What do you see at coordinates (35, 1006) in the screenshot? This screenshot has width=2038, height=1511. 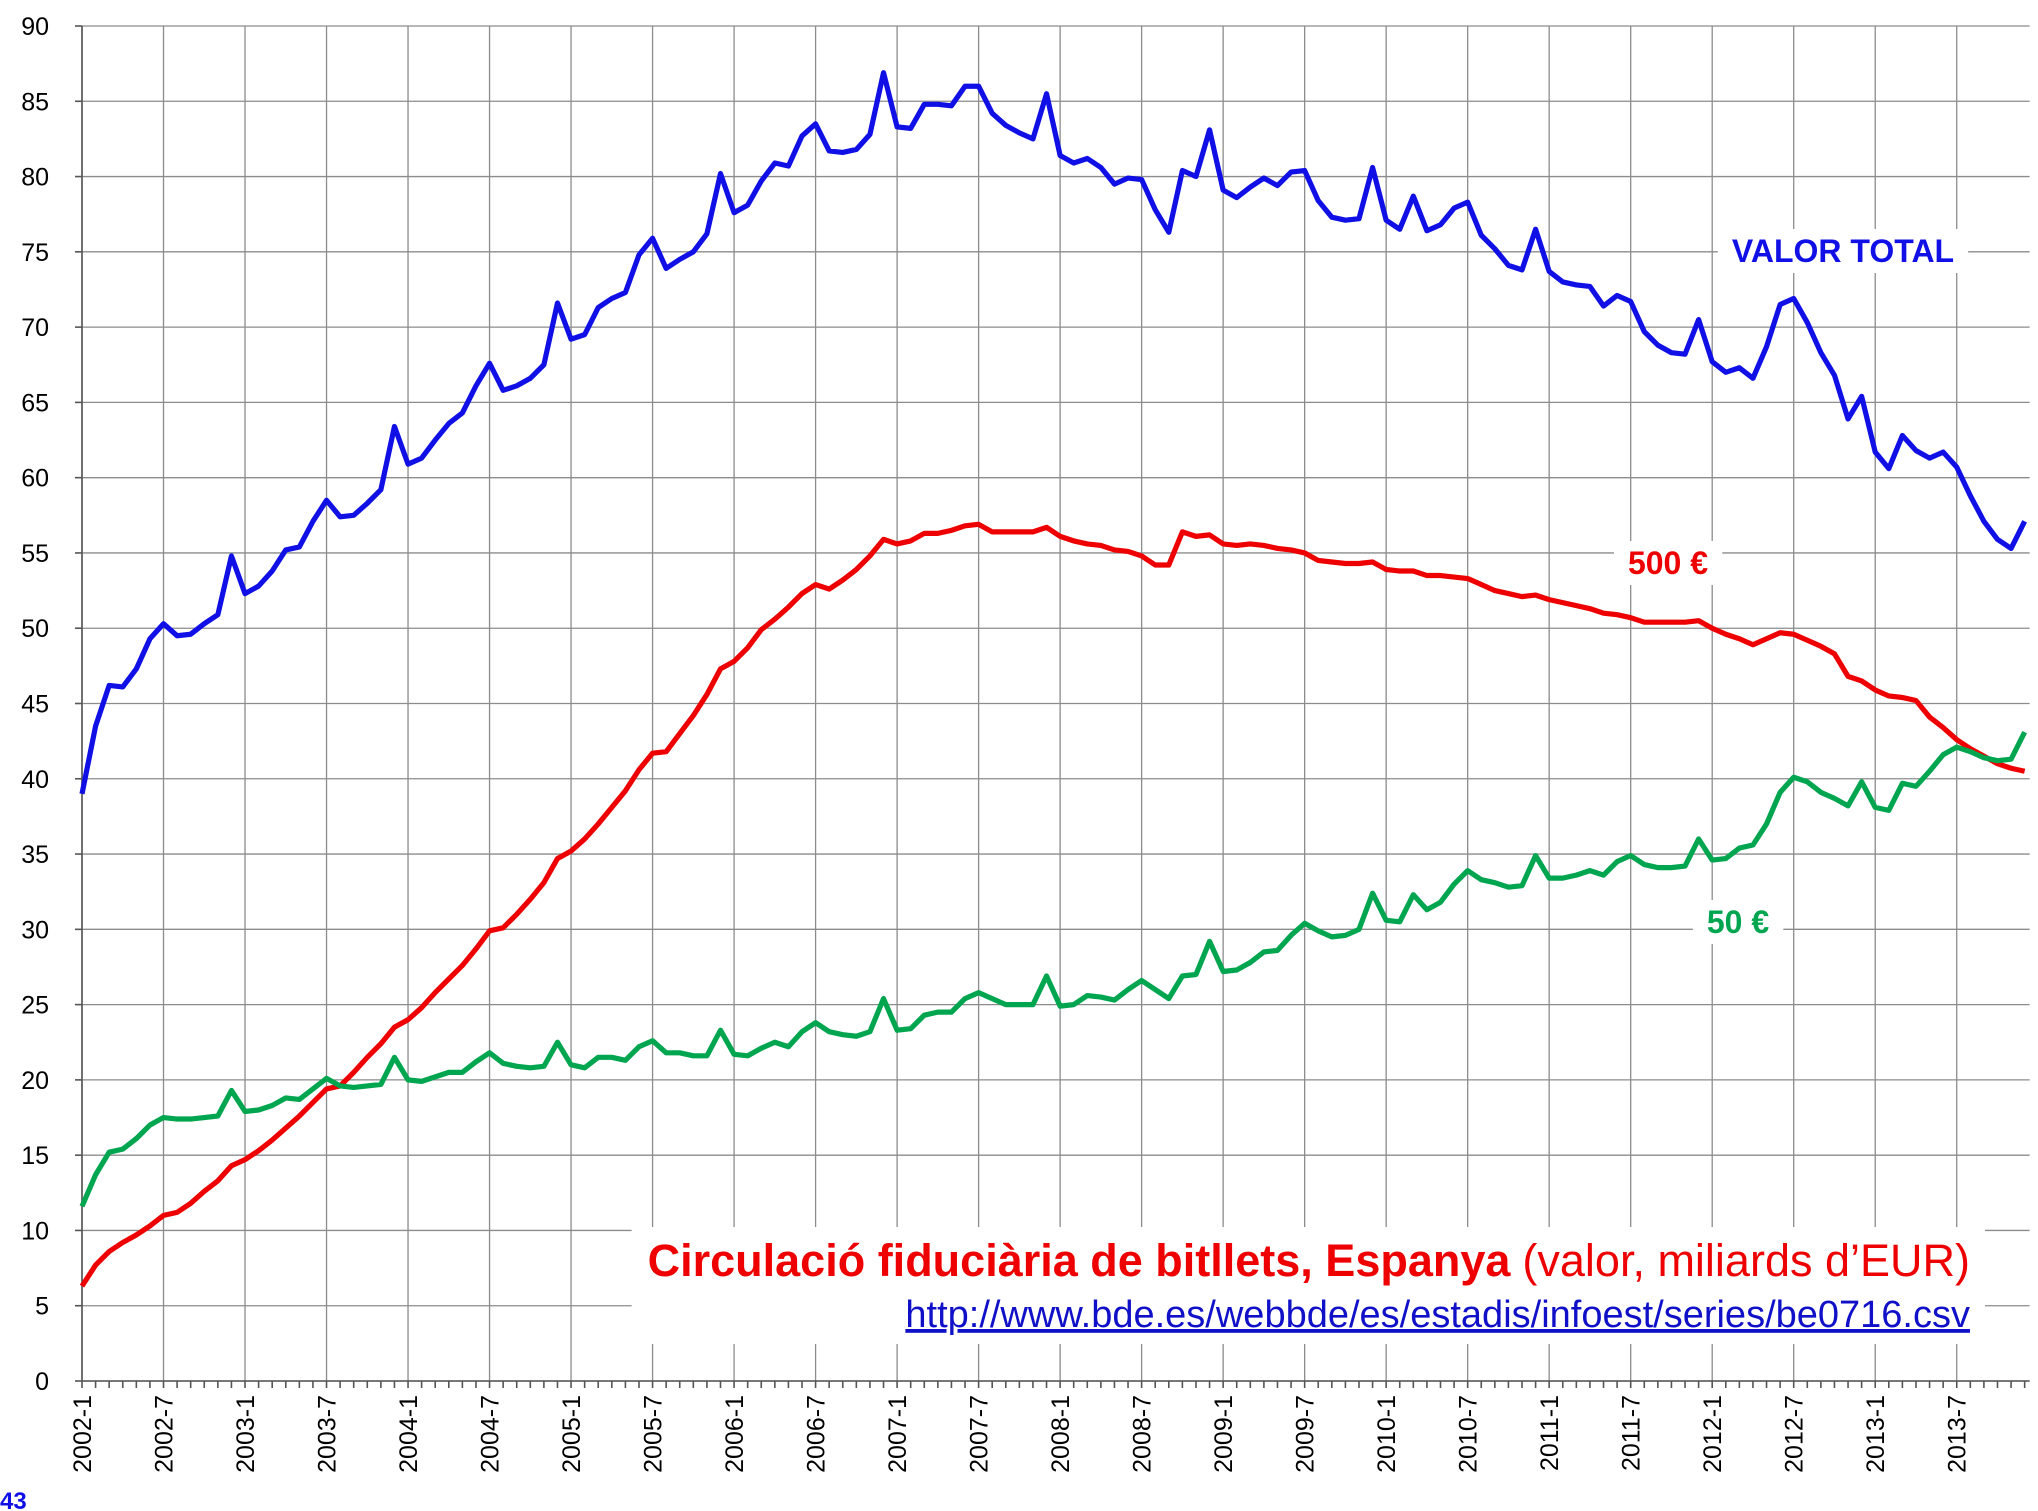 I see `y-tick-label: 25` at bounding box center [35, 1006].